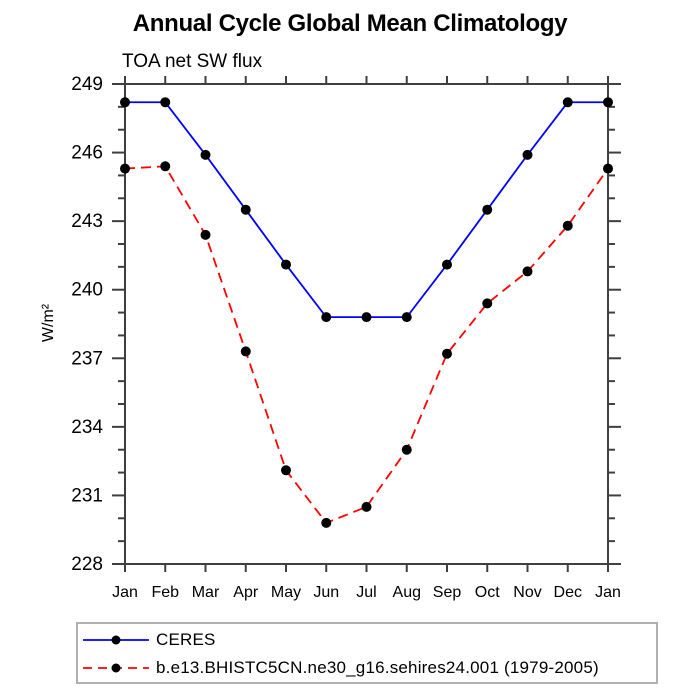 Image resolution: width=700 pixels, height=700 pixels. What do you see at coordinates (87, 84) in the screenshot?
I see `y-tick-label: 249` at bounding box center [87, 84].